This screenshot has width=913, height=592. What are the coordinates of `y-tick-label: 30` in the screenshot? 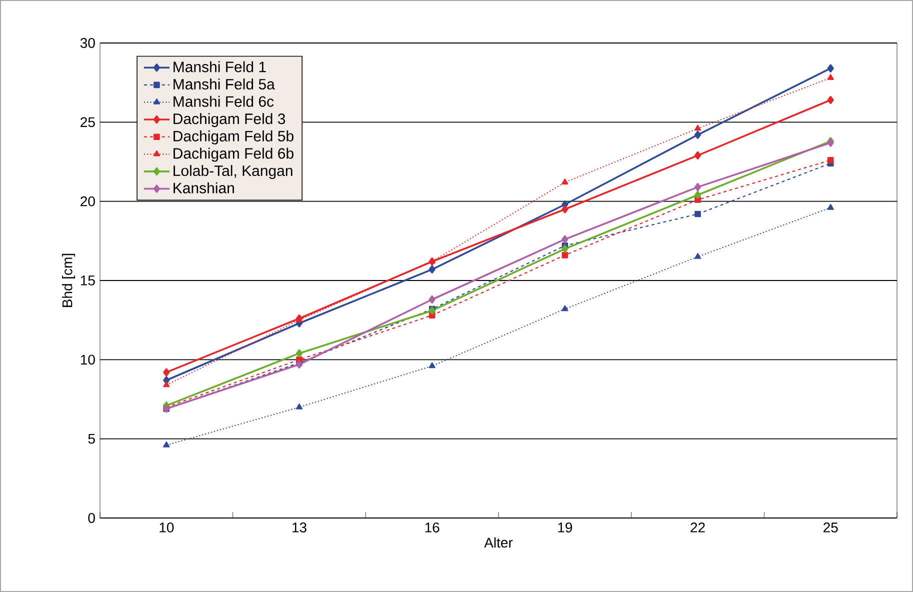 It's located at (87, 43).